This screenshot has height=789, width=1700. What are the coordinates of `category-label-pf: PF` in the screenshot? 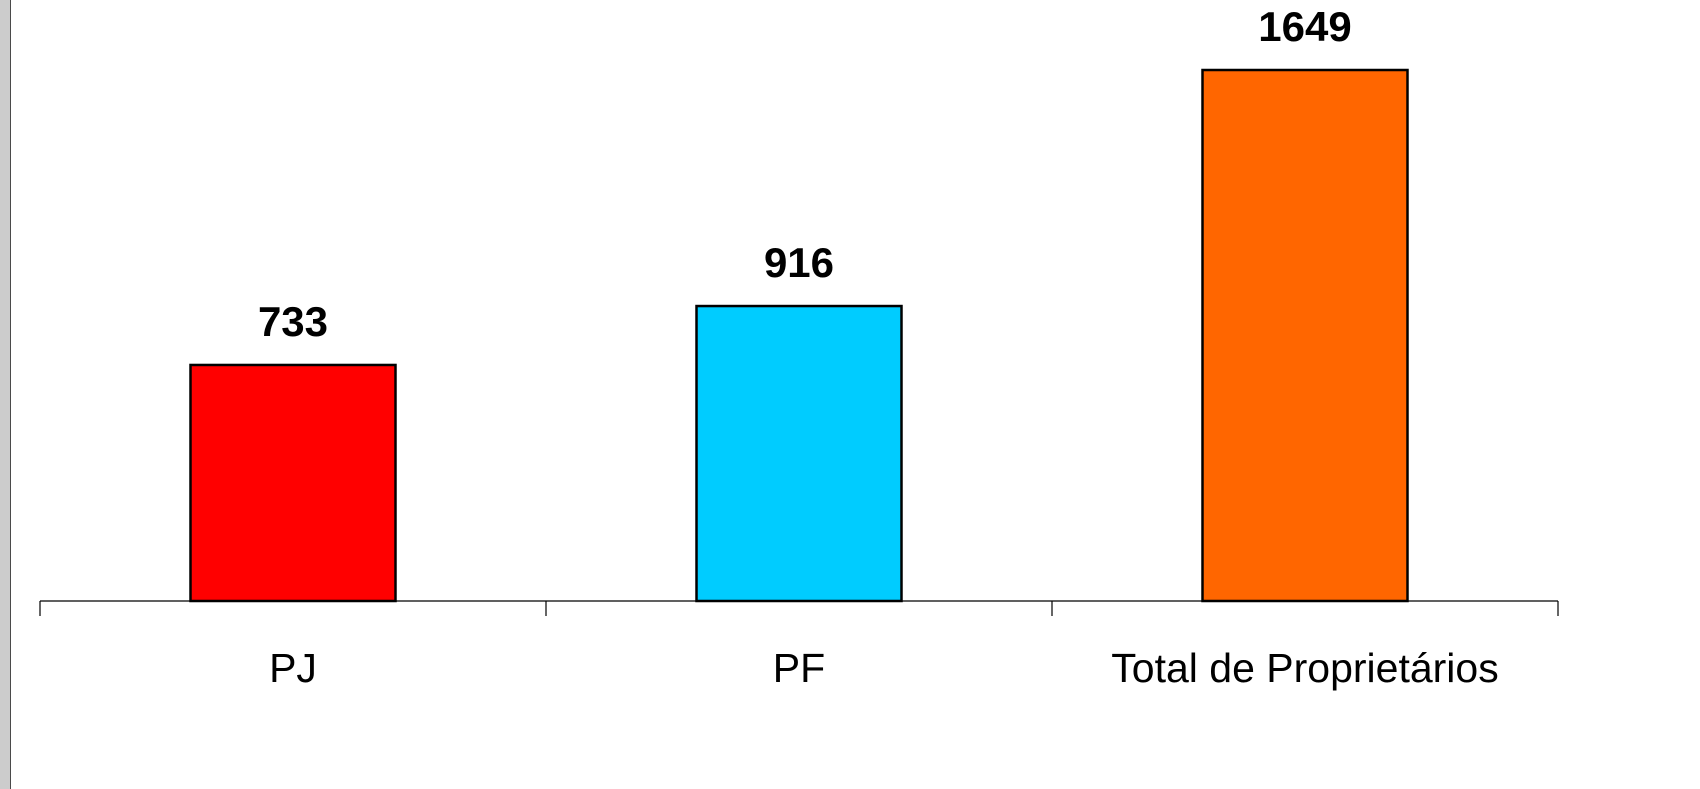 It's located at (799, 668).